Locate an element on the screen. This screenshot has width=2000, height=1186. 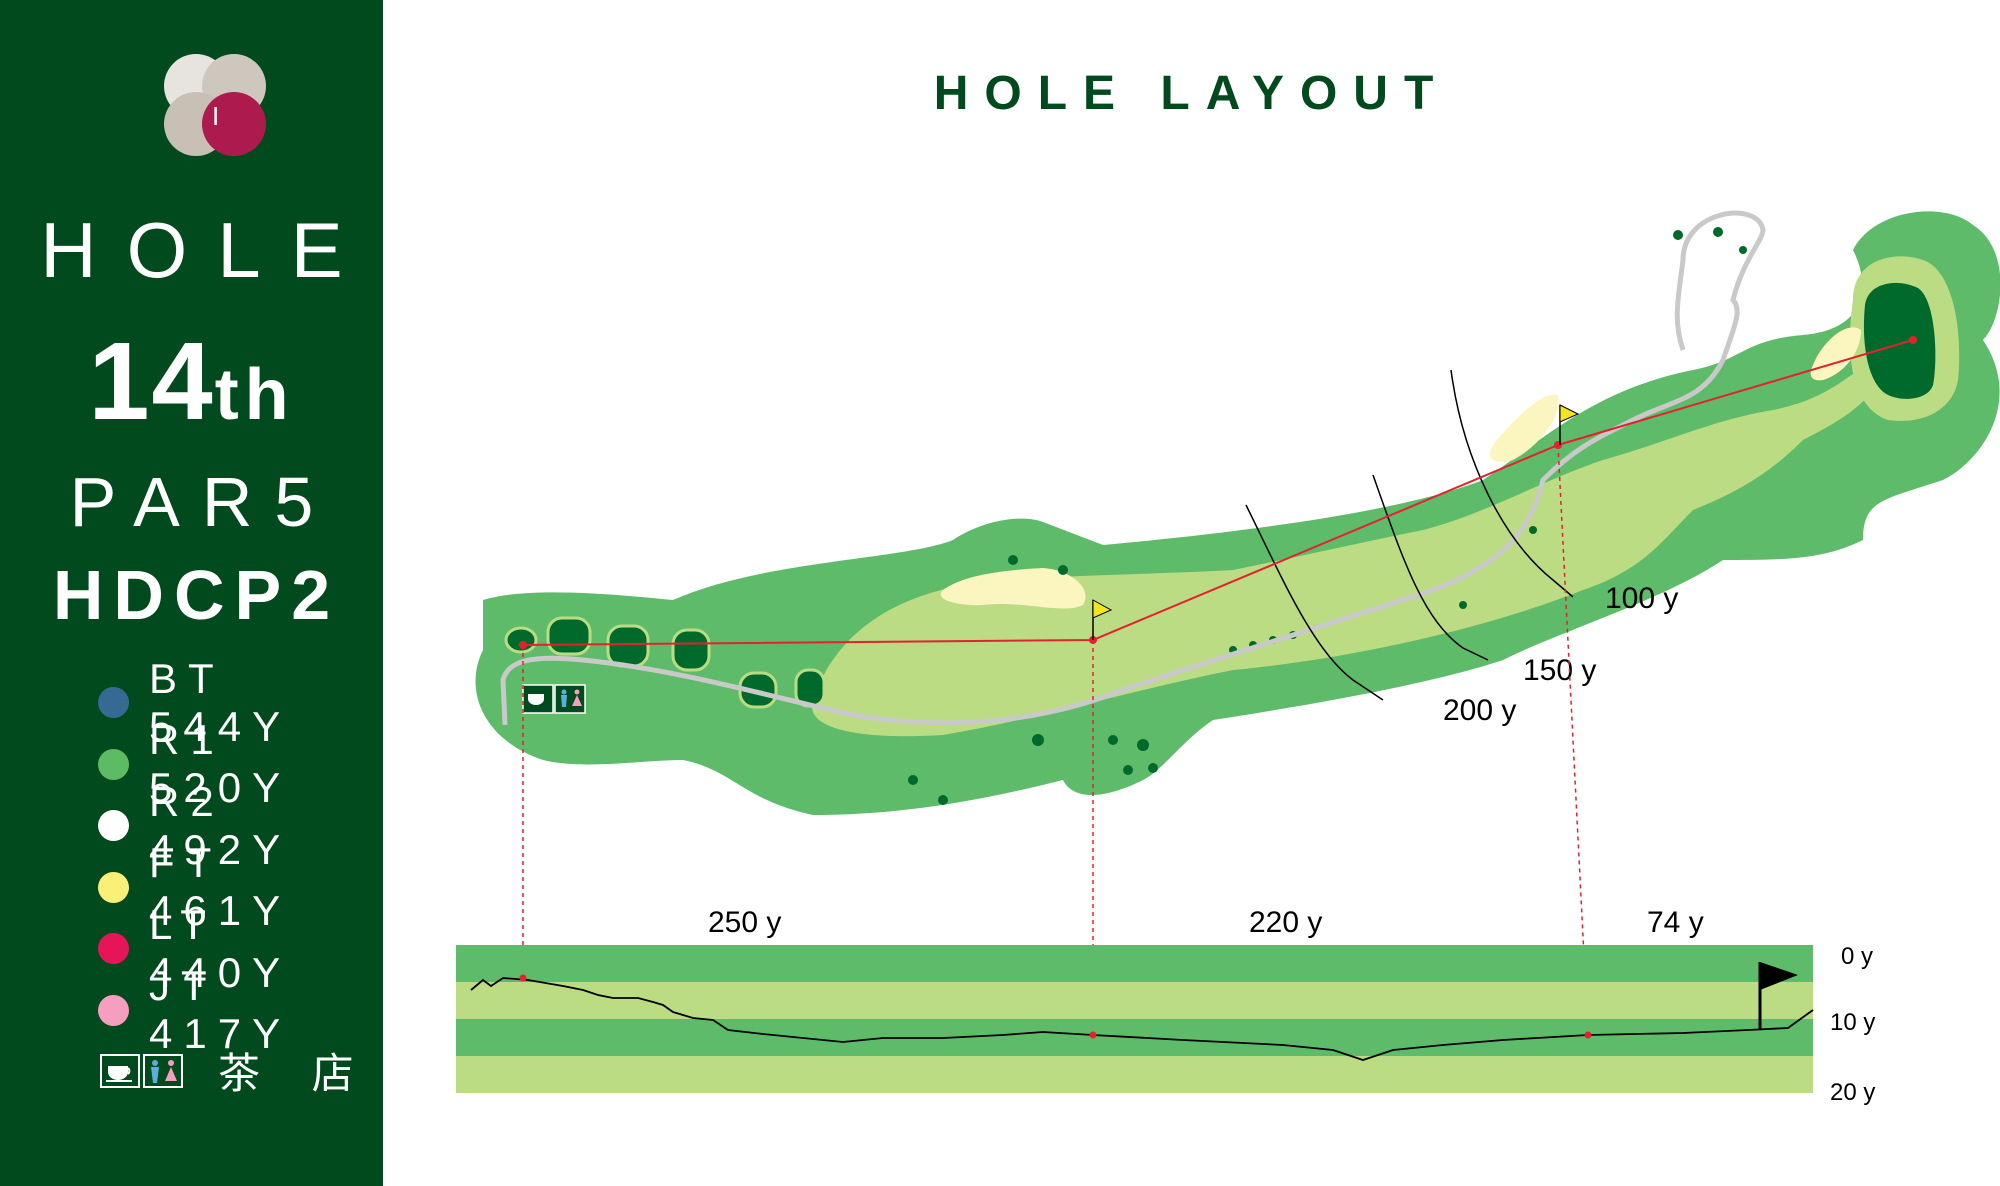
tea-cup-icon is located at coordinates (120, 1070).